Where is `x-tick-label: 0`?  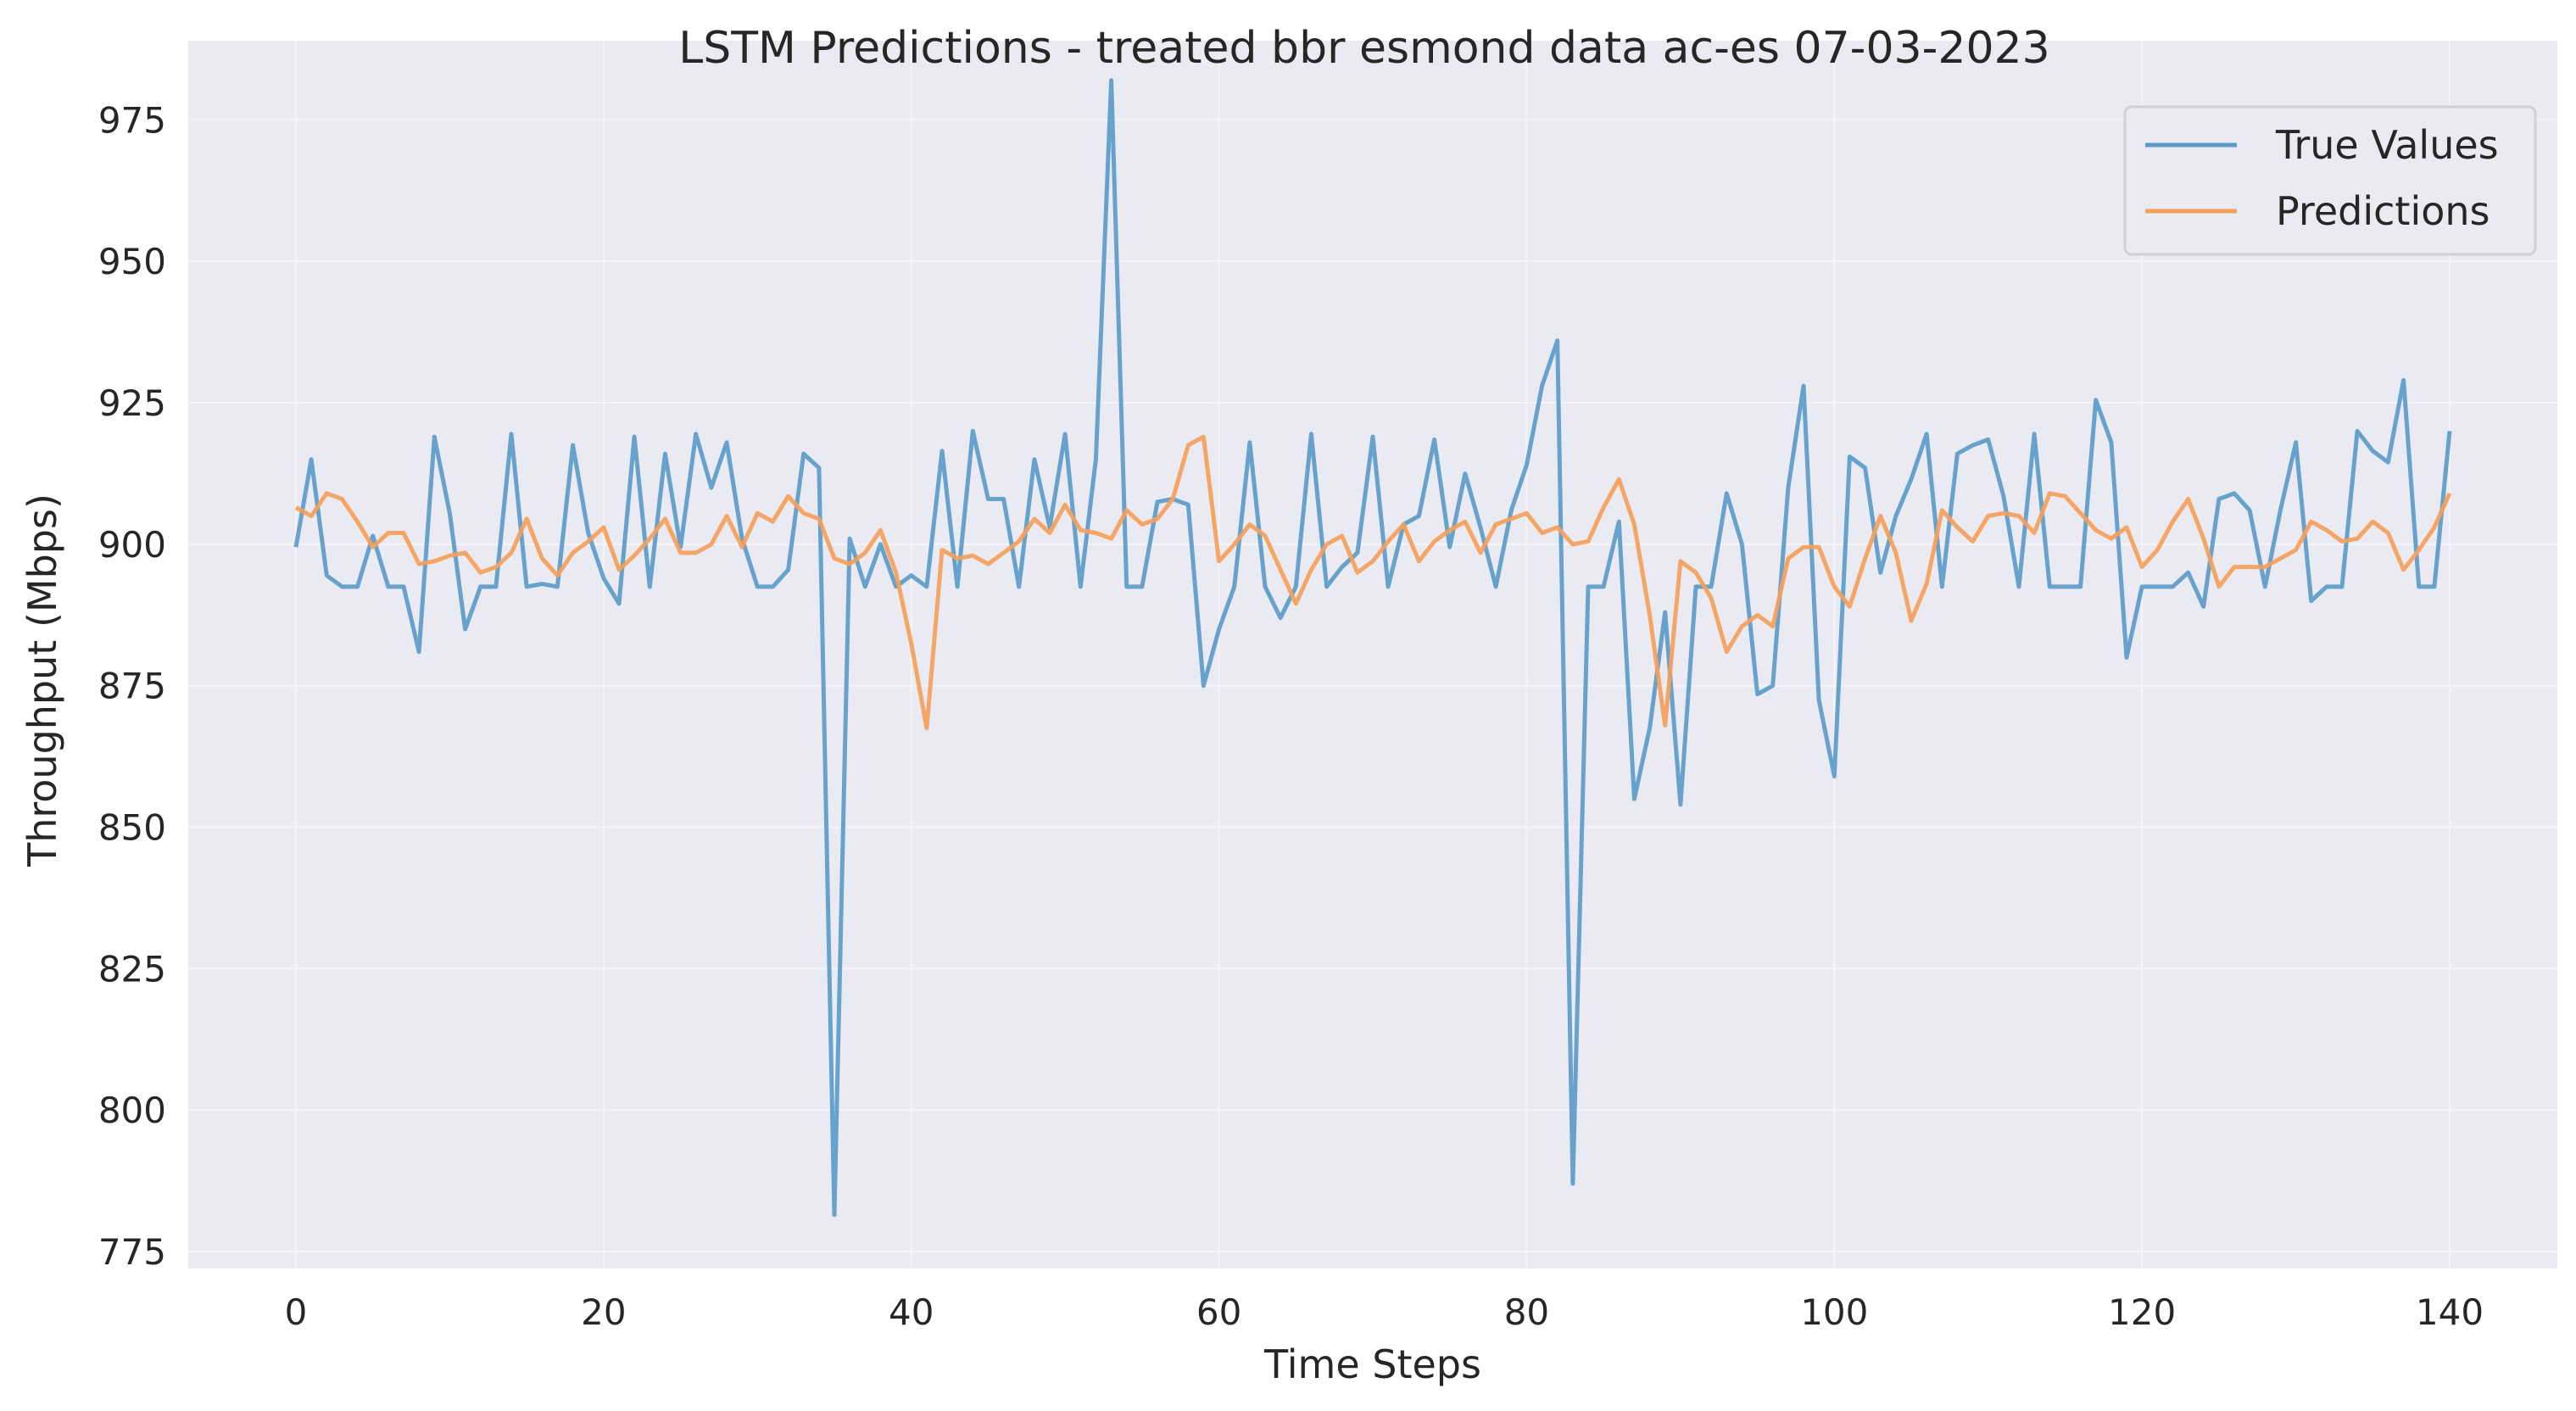
x-tick-label: 0 is located at coordinates (296, 1312).